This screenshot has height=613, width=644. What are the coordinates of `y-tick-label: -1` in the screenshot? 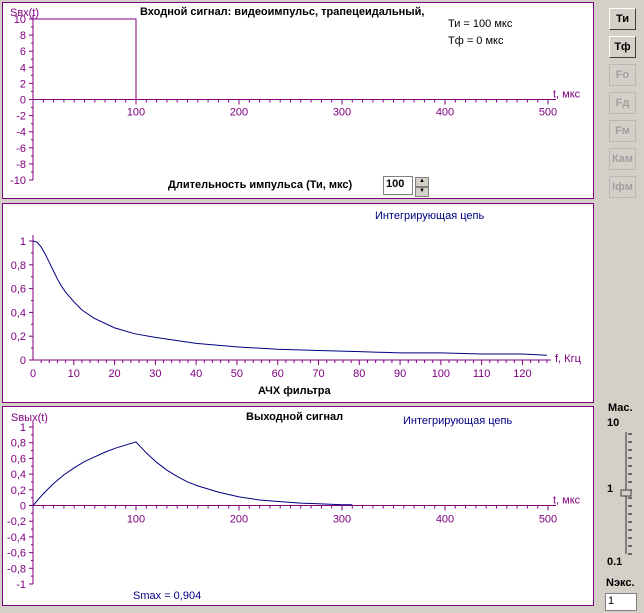 It's located at (21, 585).